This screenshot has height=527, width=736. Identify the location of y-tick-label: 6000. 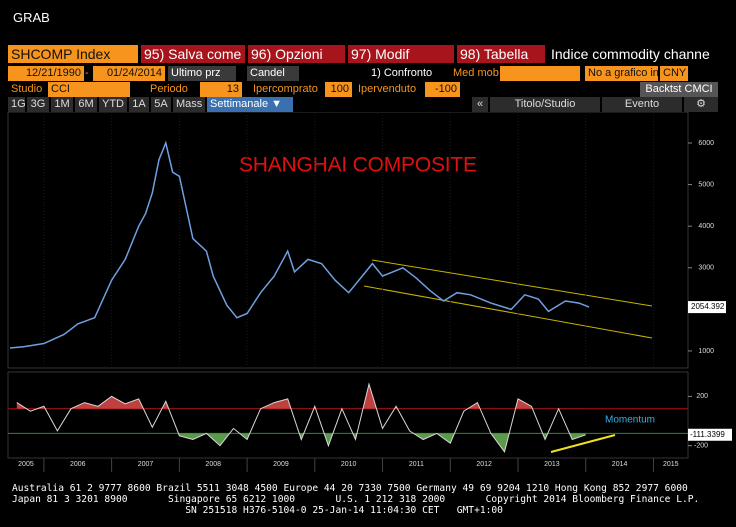
(706, 143).